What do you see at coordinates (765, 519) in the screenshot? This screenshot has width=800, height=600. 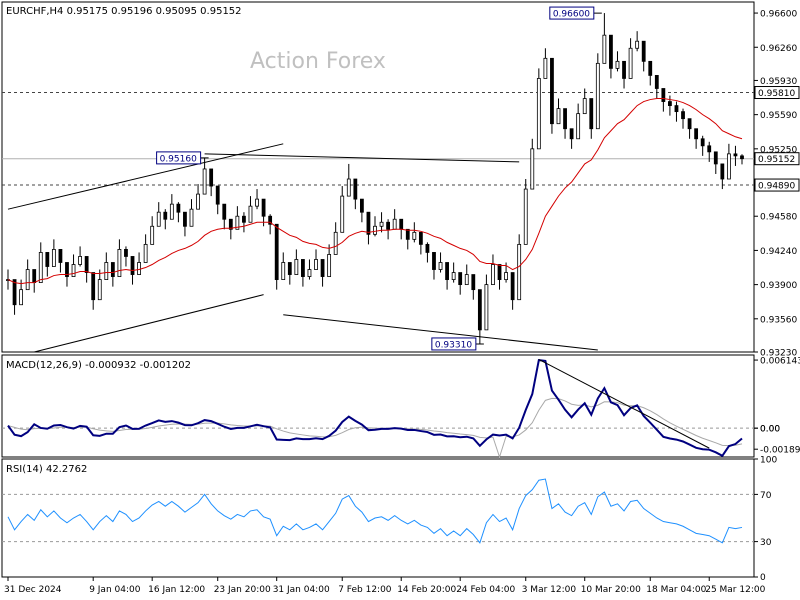 I see `rsi-axis: 100 70 30 0` at bounding box center [765, 519].